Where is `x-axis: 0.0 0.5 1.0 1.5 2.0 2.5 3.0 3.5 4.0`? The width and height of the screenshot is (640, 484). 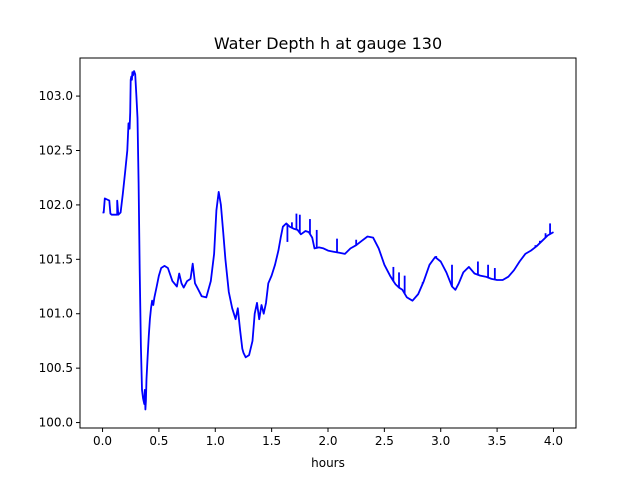 x-axis: 0.0 0.5 1.0 1.5 2.0 2.5 3.0 3.5 4.0 is located at coordinates (328, 438).